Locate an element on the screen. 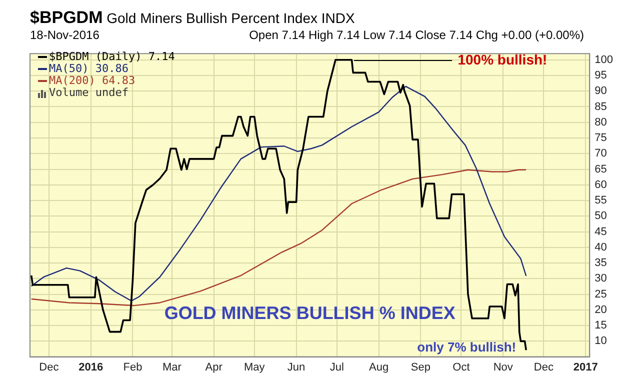  legend-label: MA(200) 64.83 is located at coordinates (92, 80).